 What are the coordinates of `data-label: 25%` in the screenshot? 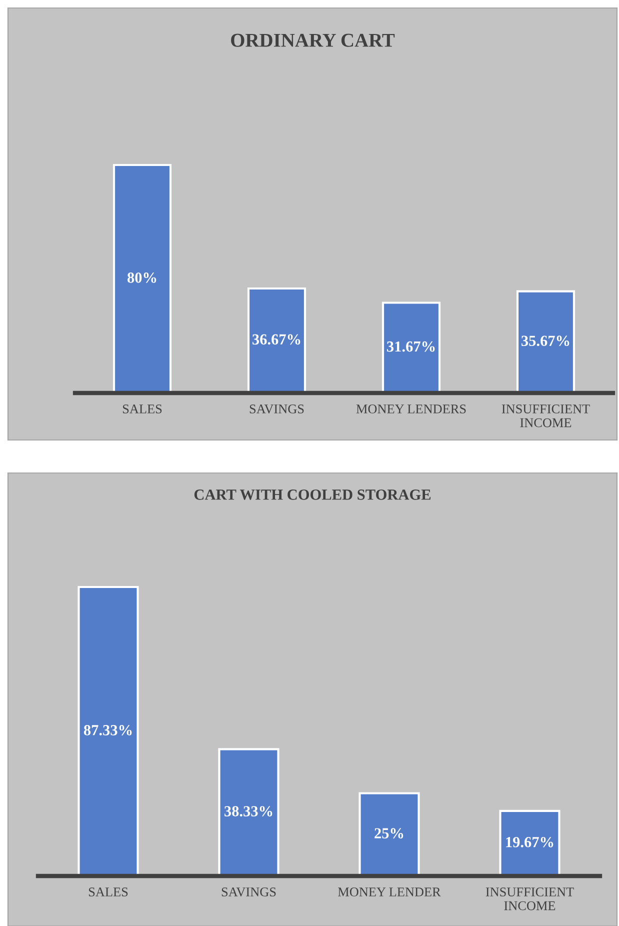 It's located at (389, 833).